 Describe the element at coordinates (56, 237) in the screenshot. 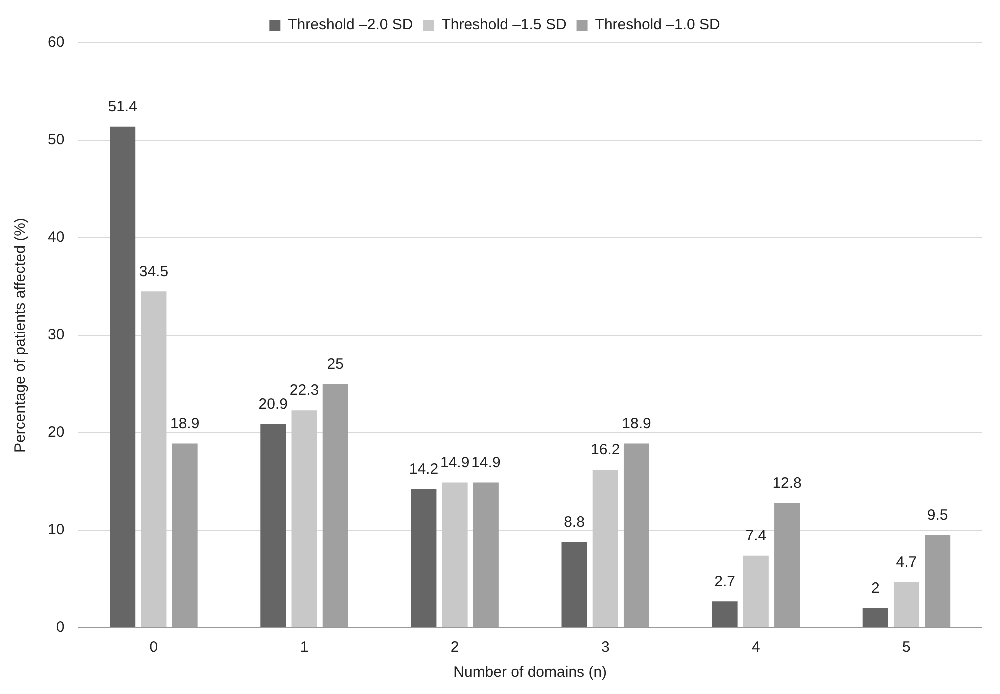

I see `y-tick-label: 40` at that location.